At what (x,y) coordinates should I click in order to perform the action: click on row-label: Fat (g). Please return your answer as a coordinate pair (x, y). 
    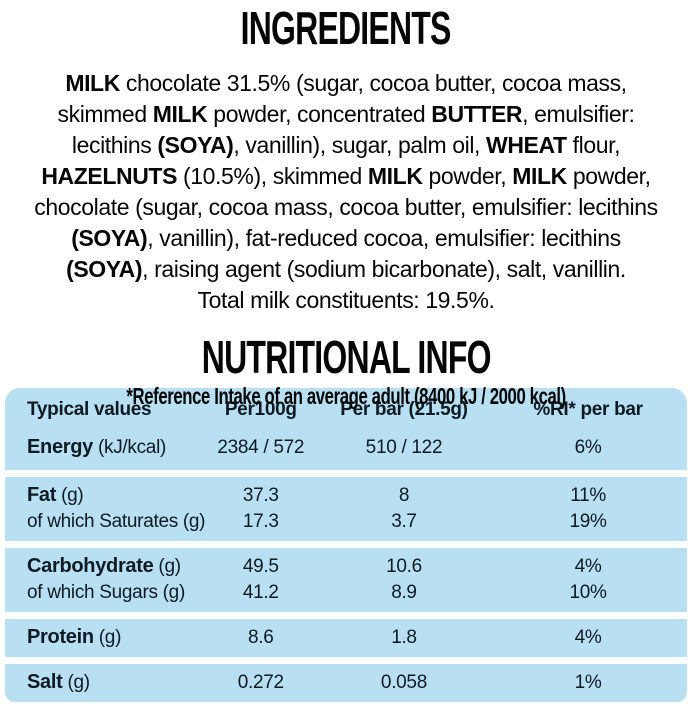
    Looking at the image, I should click on (55, 495).